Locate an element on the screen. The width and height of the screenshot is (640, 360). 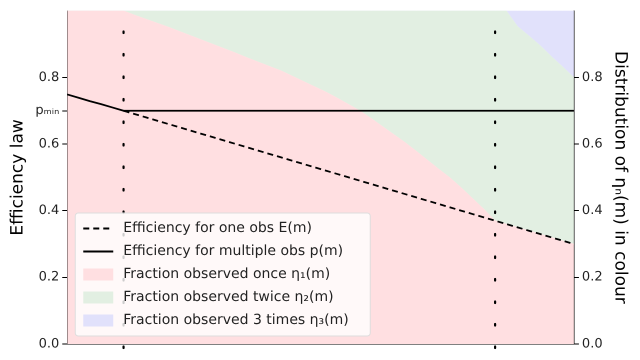
y-tick-label: pₘᵢₙ is located at coordinates (47, 110).